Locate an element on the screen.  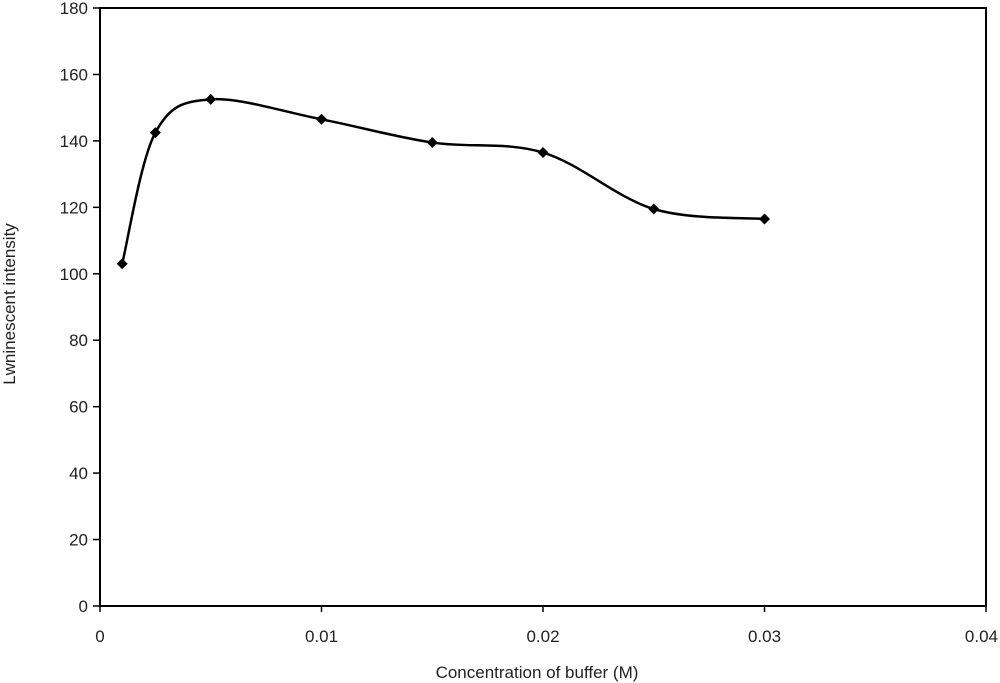
y-tick-label: 0 is located at coordinates (83, 606).